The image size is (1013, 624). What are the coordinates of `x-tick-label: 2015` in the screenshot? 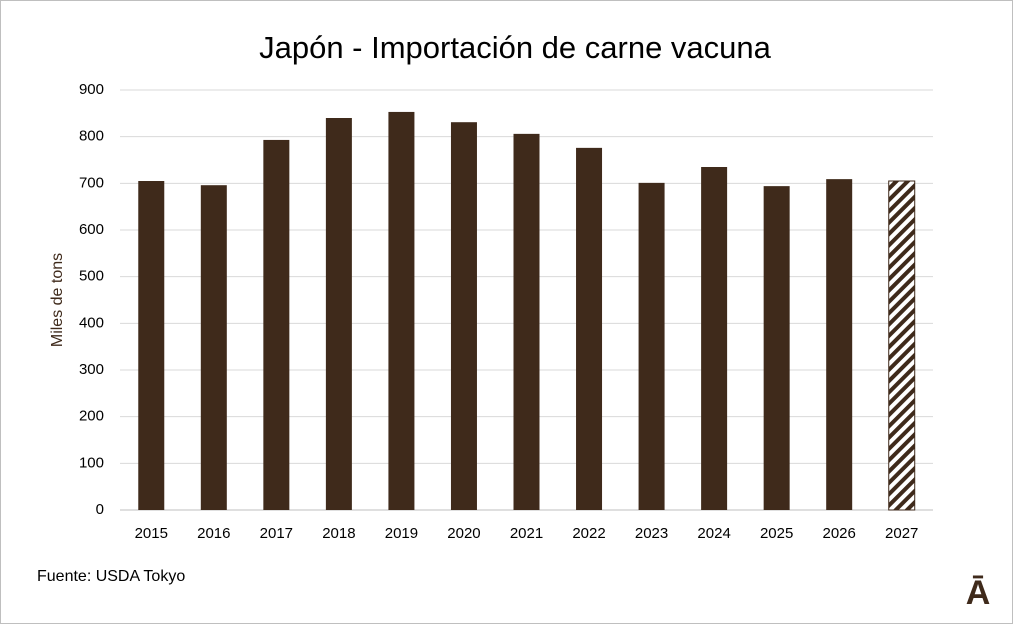 It's located at (151, 533).